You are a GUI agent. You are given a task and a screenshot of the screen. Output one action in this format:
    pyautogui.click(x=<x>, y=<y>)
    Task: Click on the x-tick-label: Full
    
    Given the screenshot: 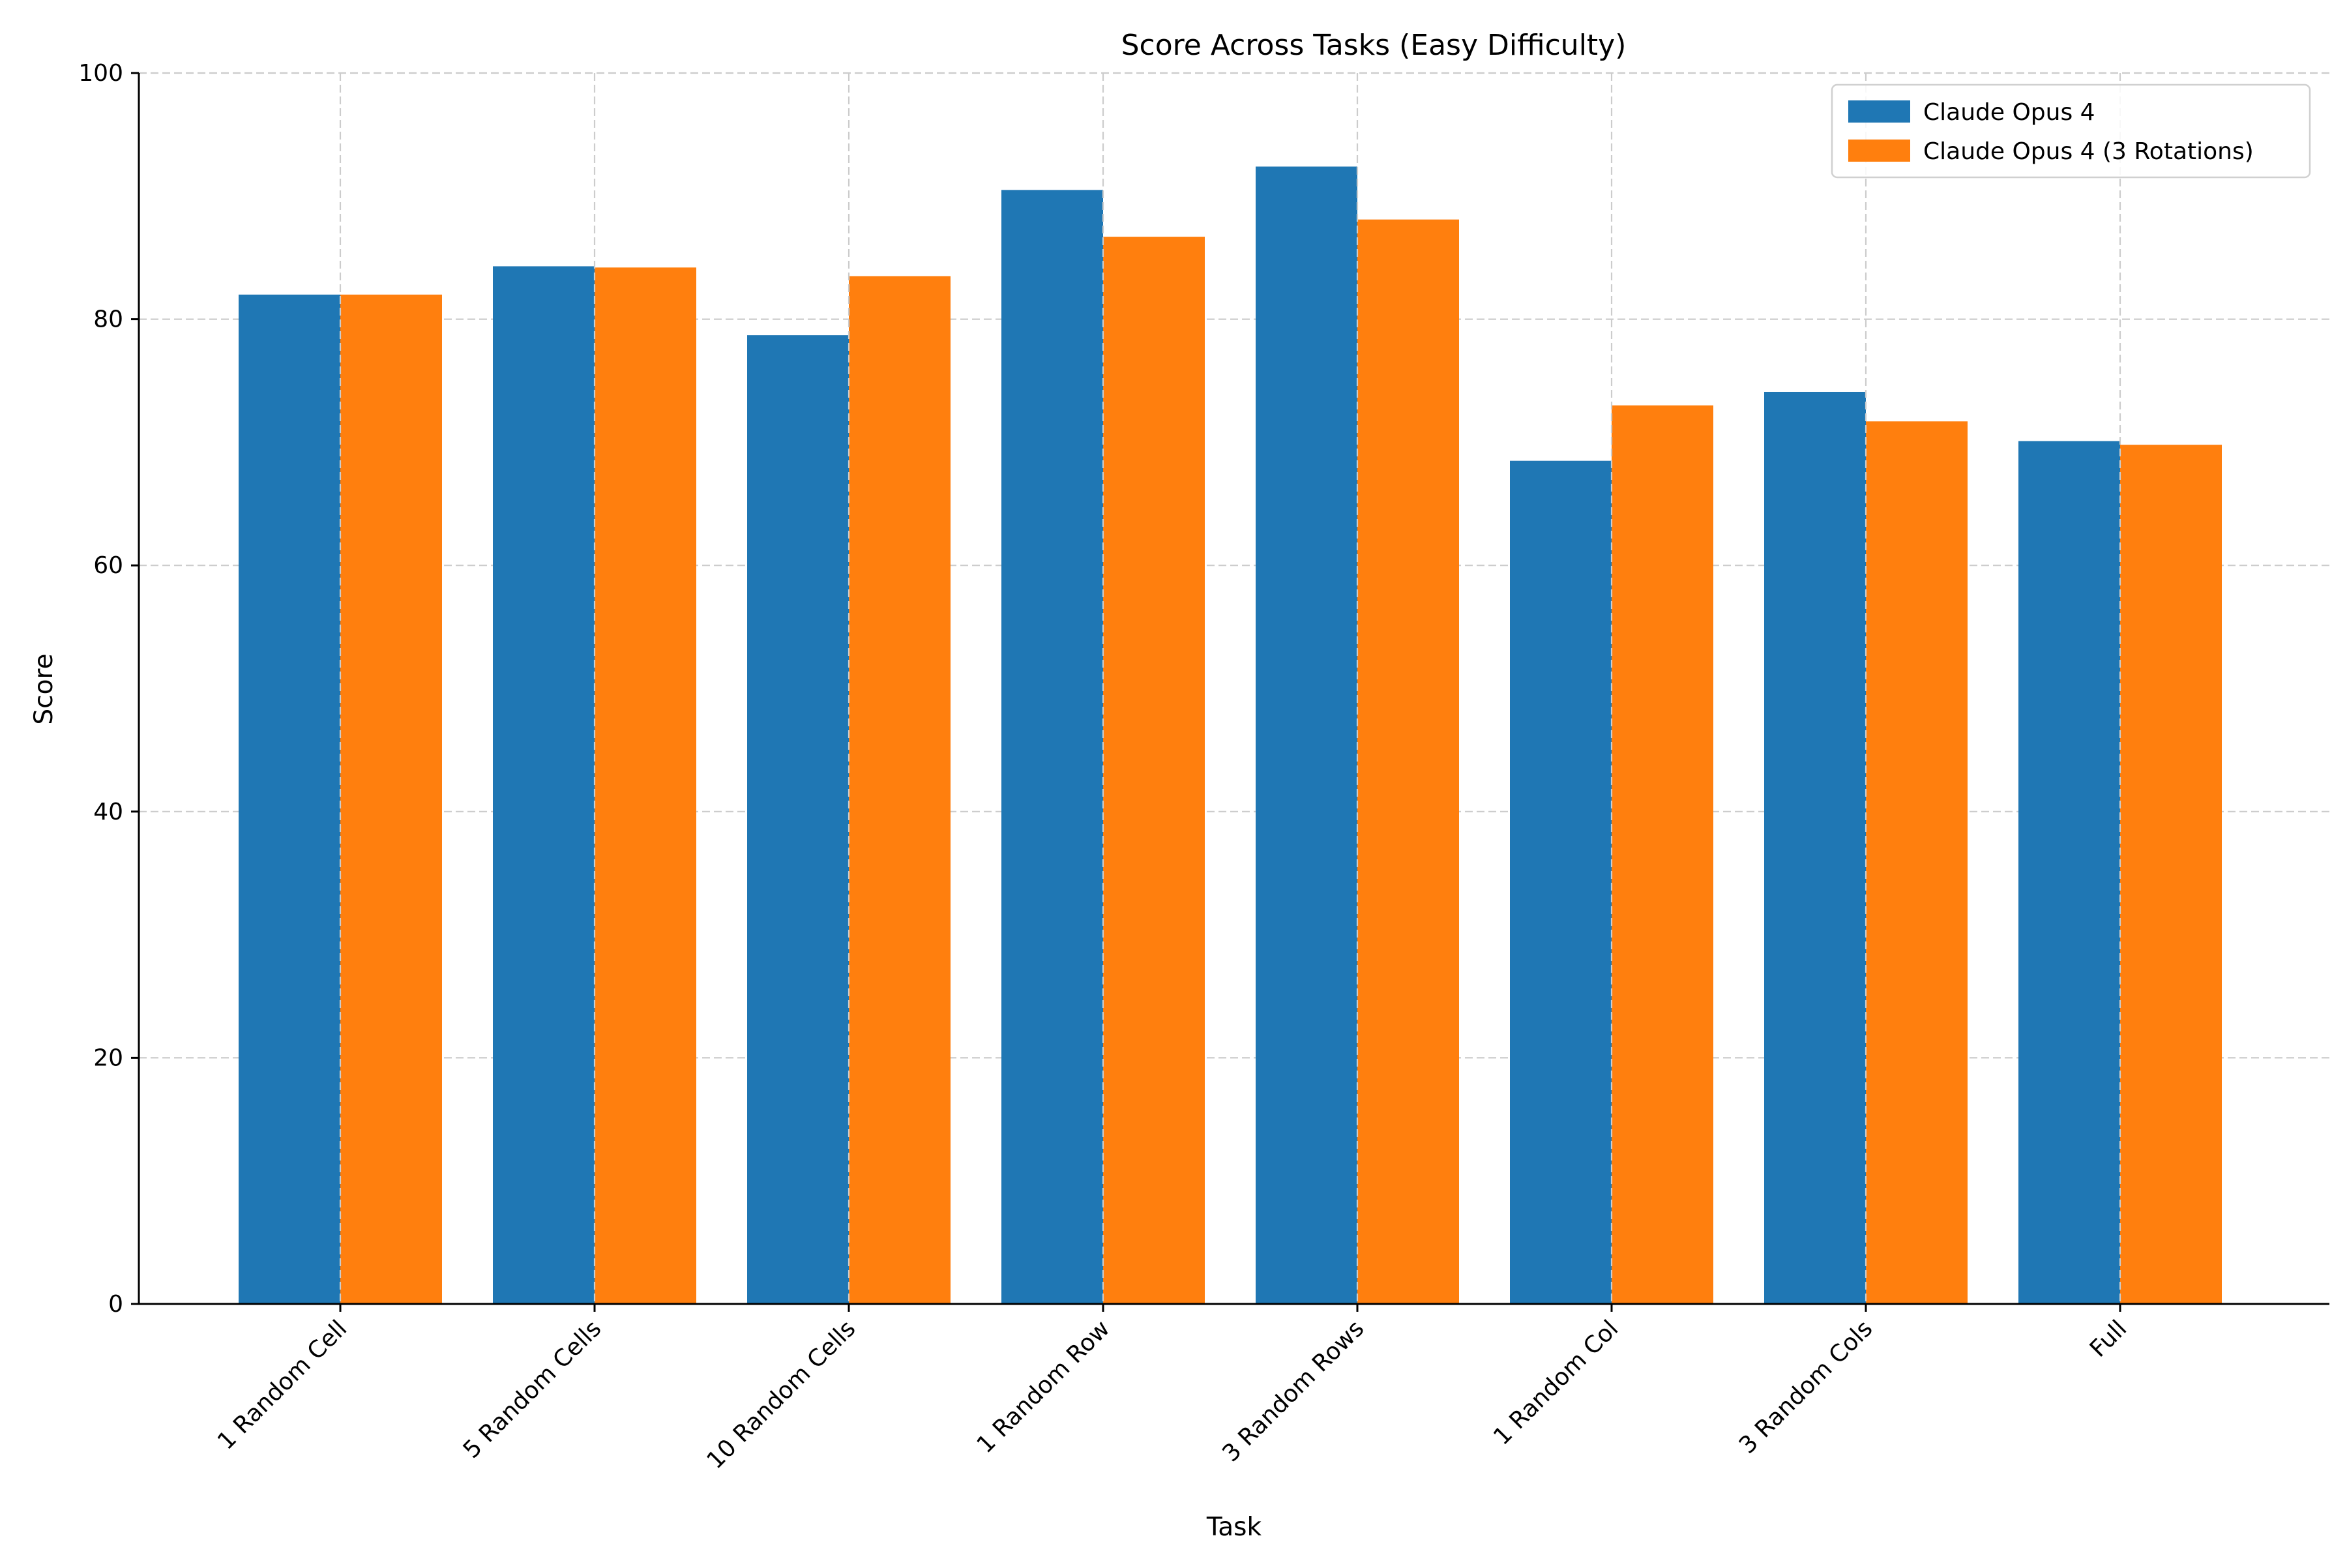 What is the action you would take?
    pyautogui.click(x=2109, y=1339)
    